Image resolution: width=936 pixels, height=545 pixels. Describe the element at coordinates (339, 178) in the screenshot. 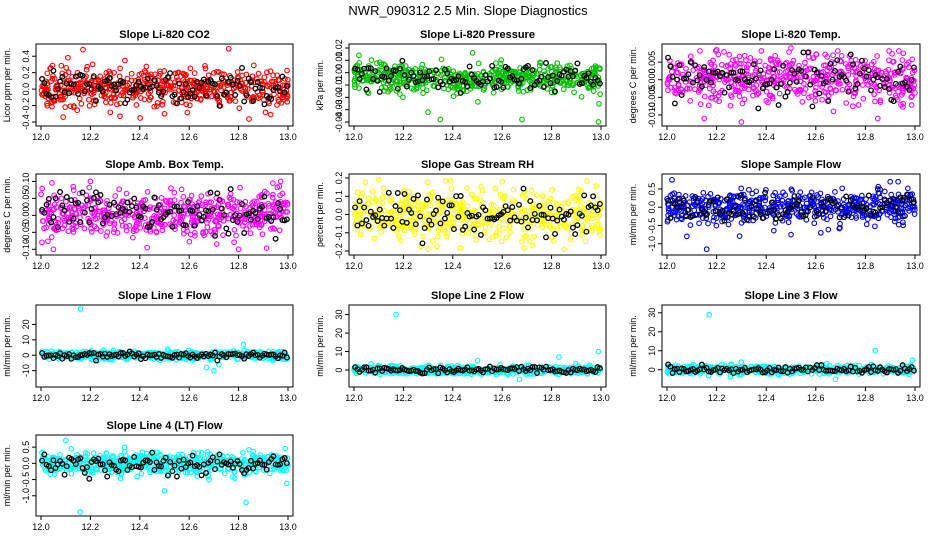

I see `y-tick-label: 0.2` at that location.